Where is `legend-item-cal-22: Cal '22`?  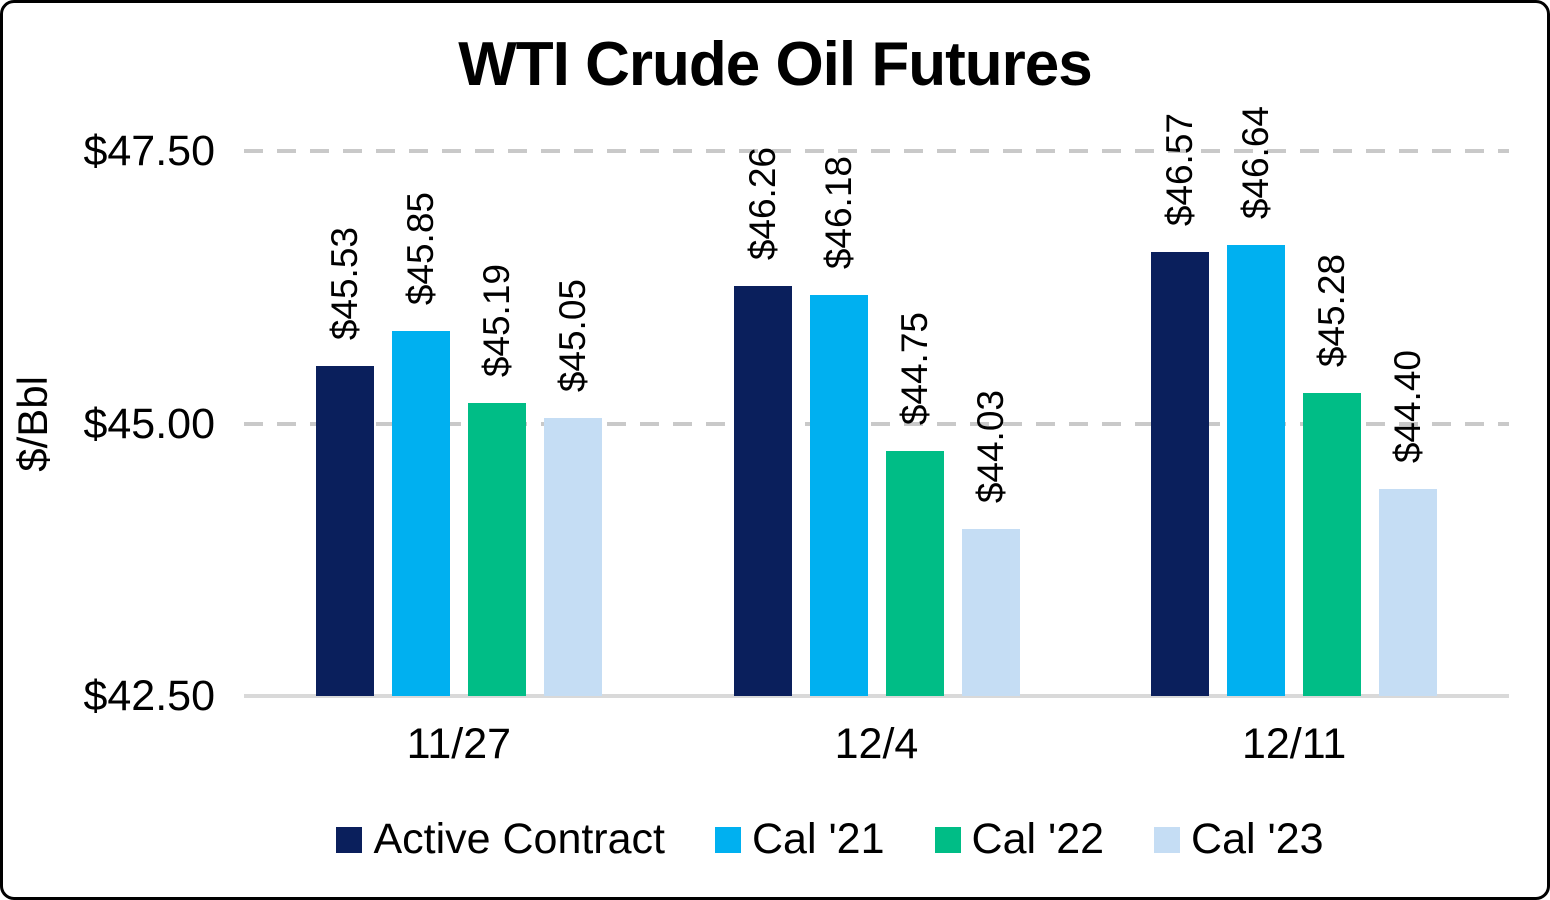 legend-item-cal-22: Cal '22 is located at coordinates (1019, 839).